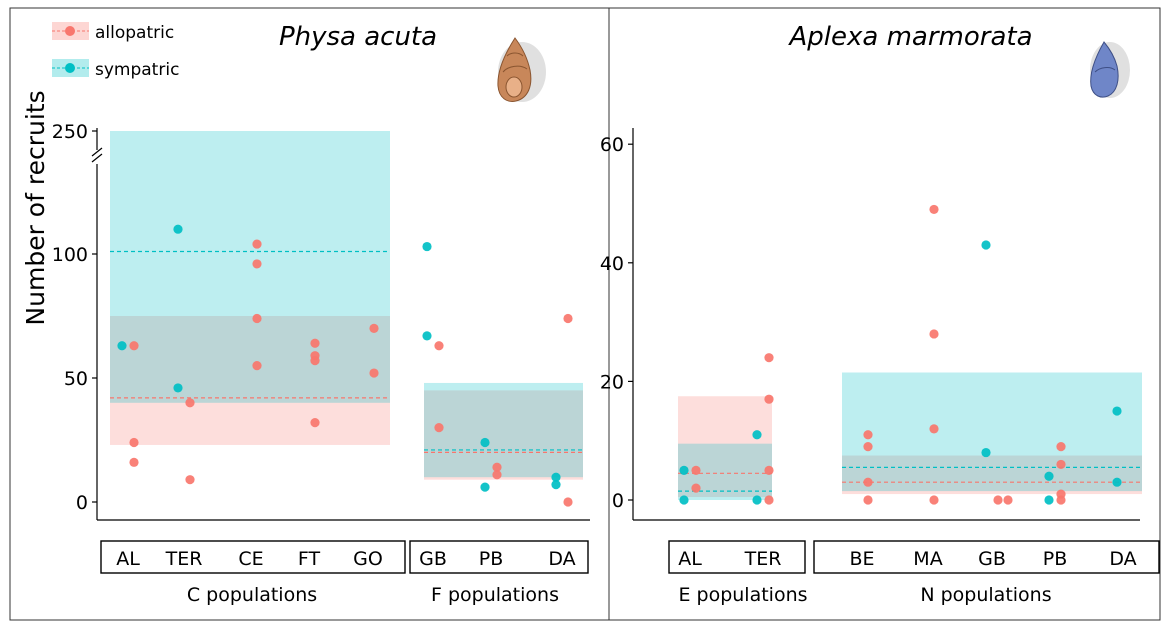 This screenshot has height=626, width=1166. I want to click on axis-break-mark, so click(97, 158).